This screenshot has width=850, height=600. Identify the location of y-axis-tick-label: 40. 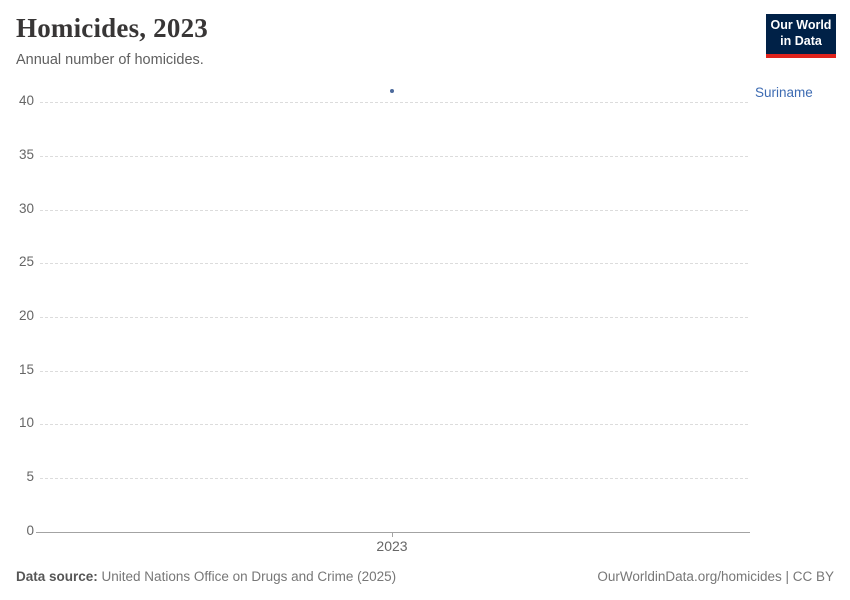
(26, 100).